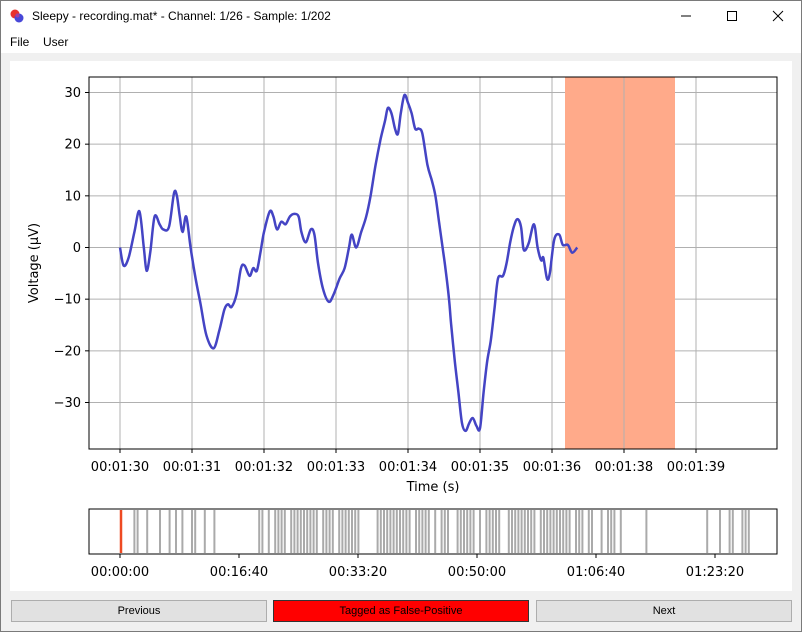  Describe the element at coordinates (715, 572) in the screenshot. I see `overview-x-tick-label: 01:23:20` at that location.